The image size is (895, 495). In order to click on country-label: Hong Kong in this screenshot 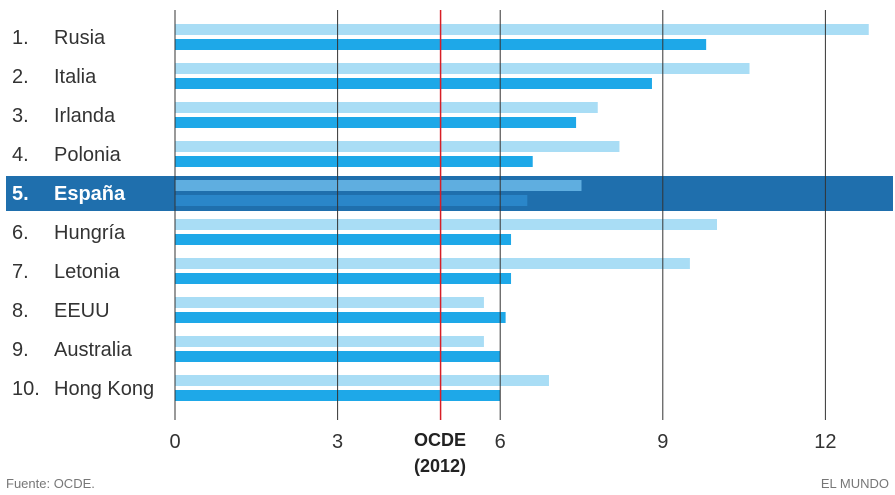, I will do `click(104, 389)`.